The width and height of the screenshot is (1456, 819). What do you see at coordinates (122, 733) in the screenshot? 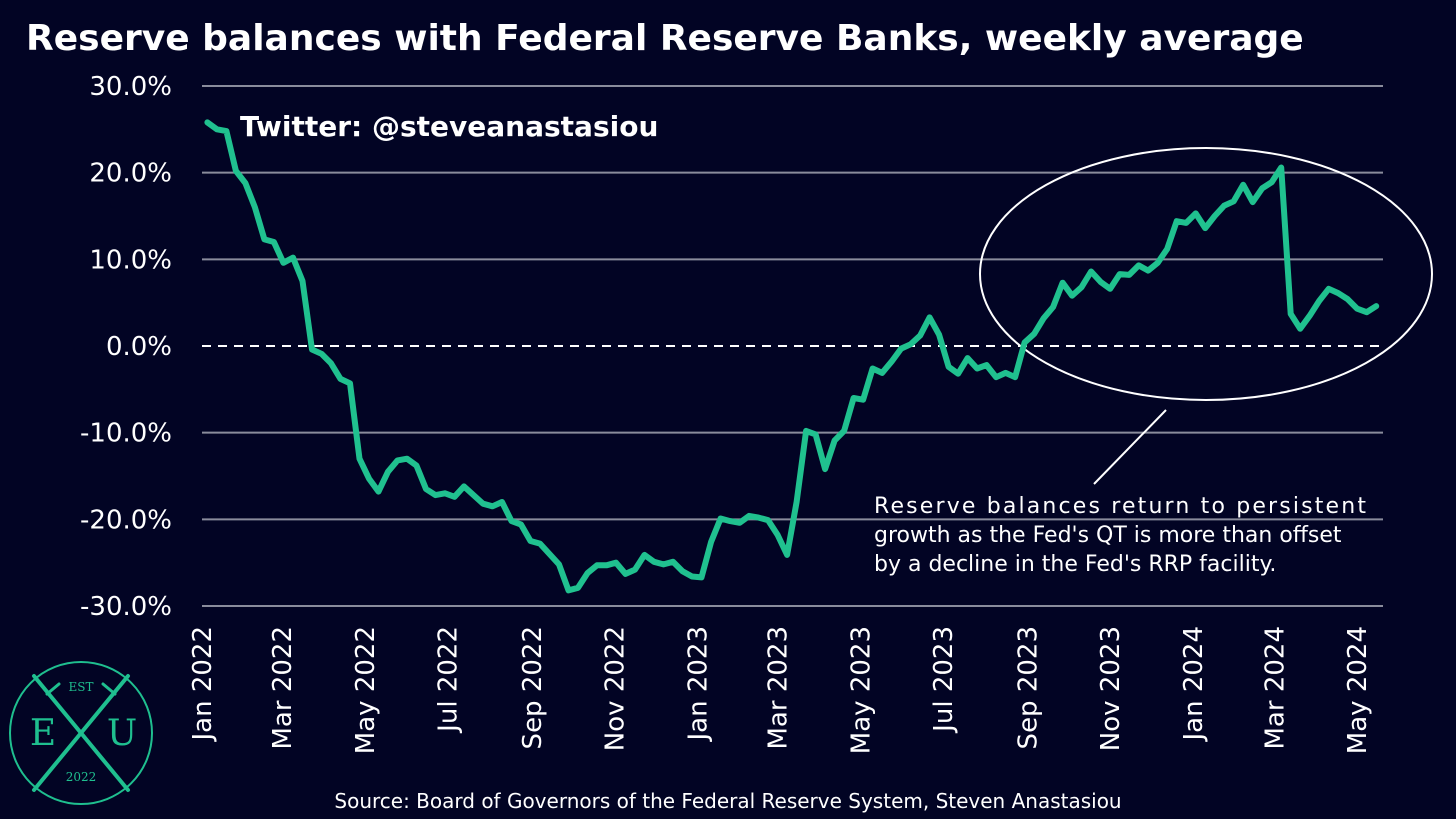
I see `logo-letter-u: U` at bounding box center [122, 733].